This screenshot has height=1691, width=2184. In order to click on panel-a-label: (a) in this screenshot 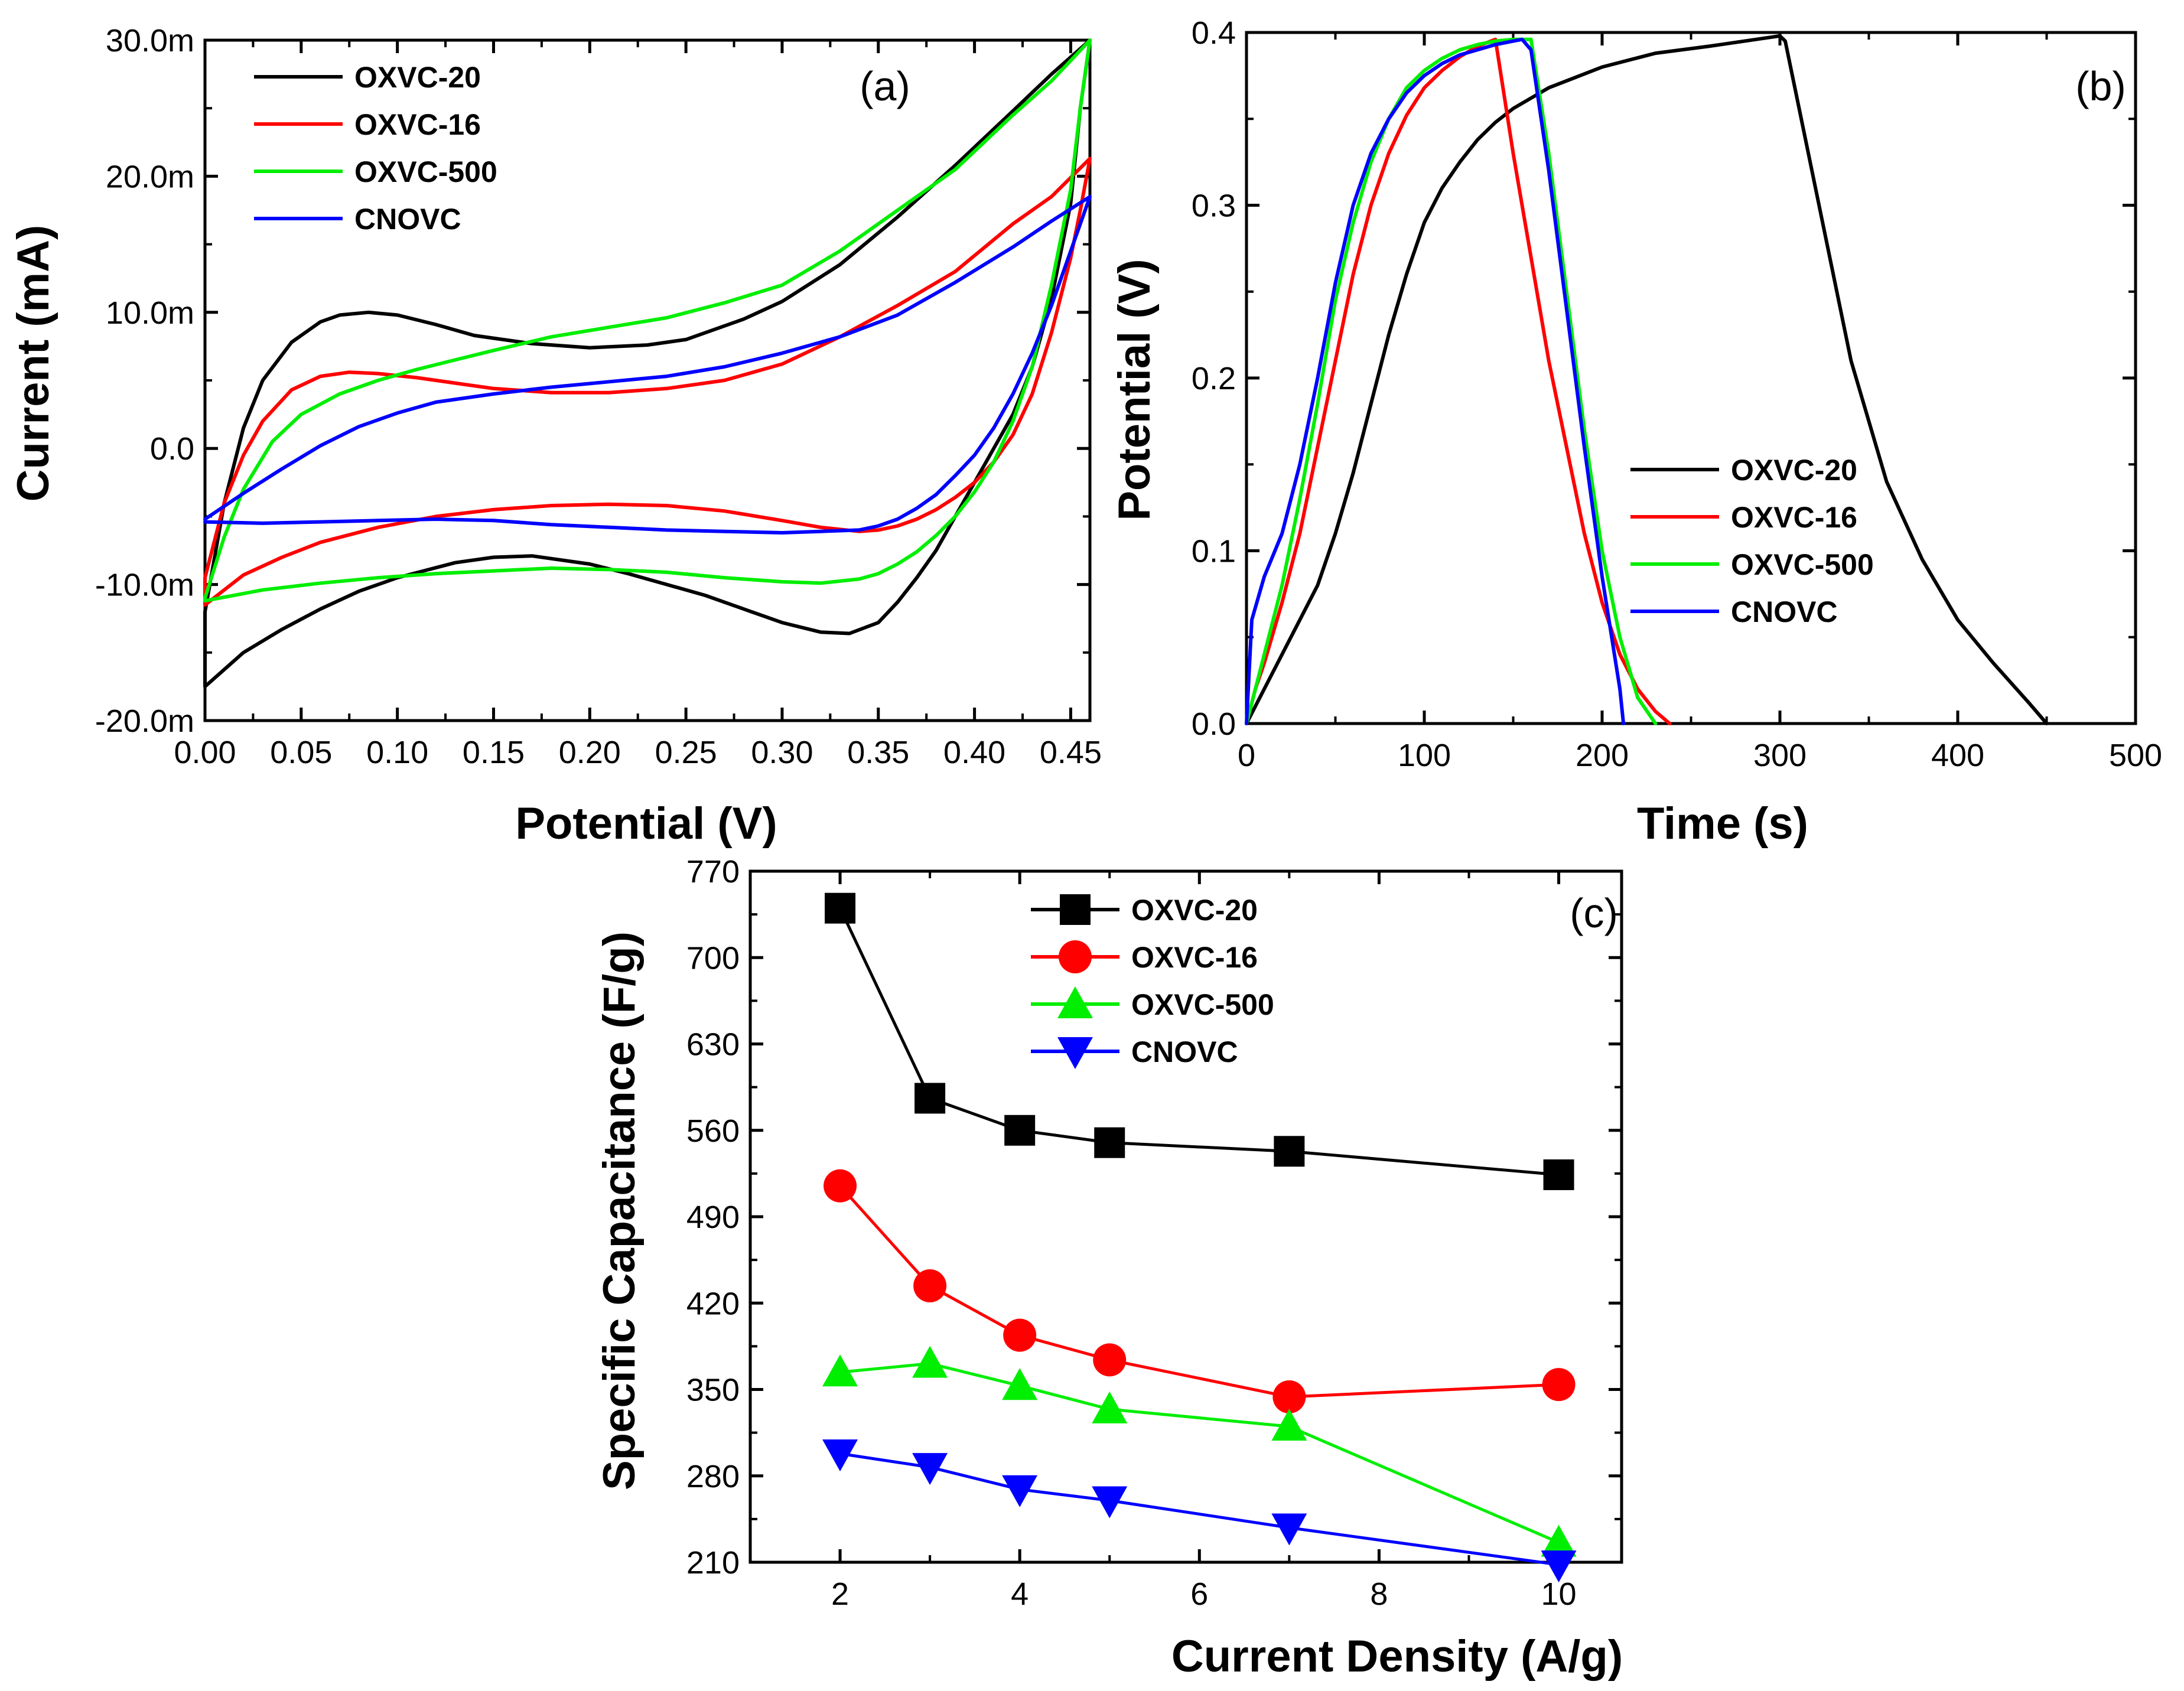, I will do `click(885, 86)`.